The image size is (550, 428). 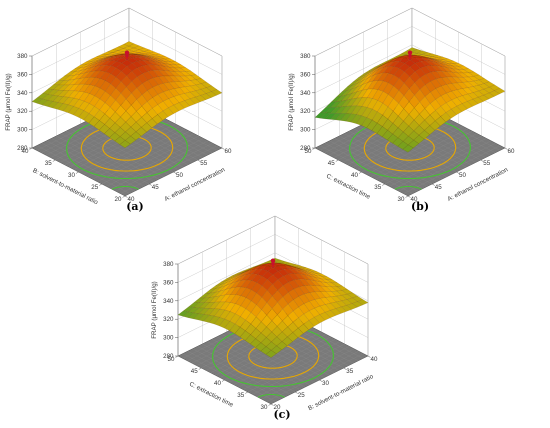 What do you see at coordinates (325, 383) in the screenshot?
I see `x-tick-label: 30` at bounding box center [325, 383].